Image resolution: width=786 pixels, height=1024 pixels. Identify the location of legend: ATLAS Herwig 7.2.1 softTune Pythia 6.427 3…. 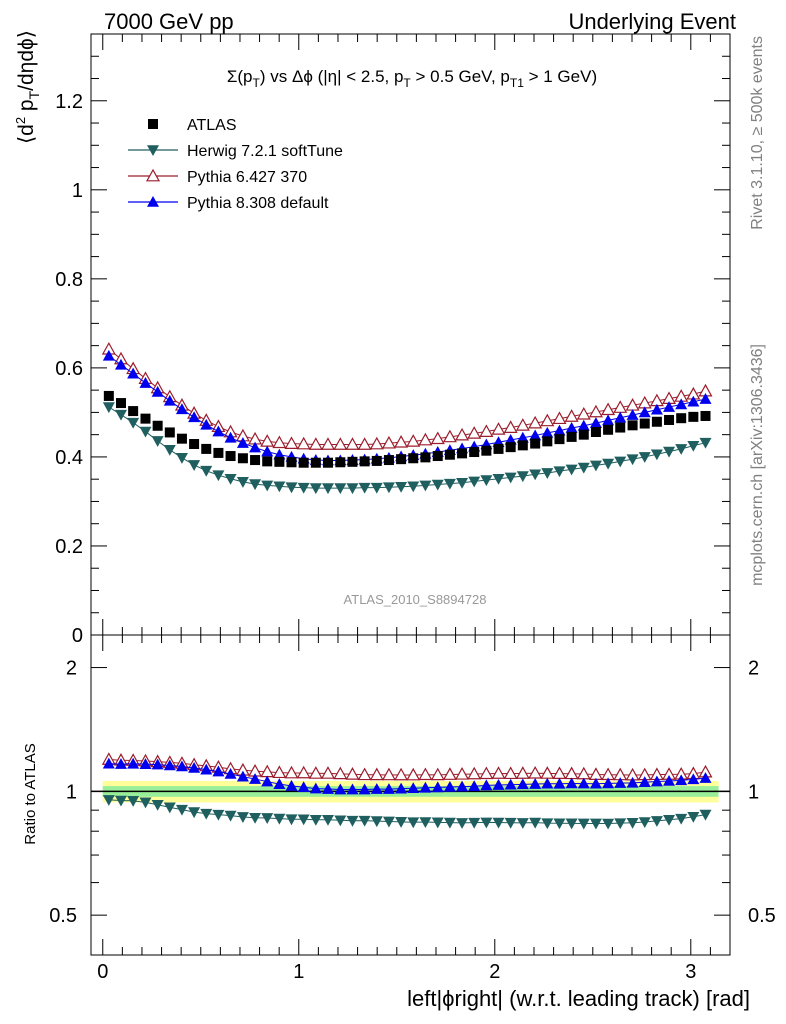
(235, 164).